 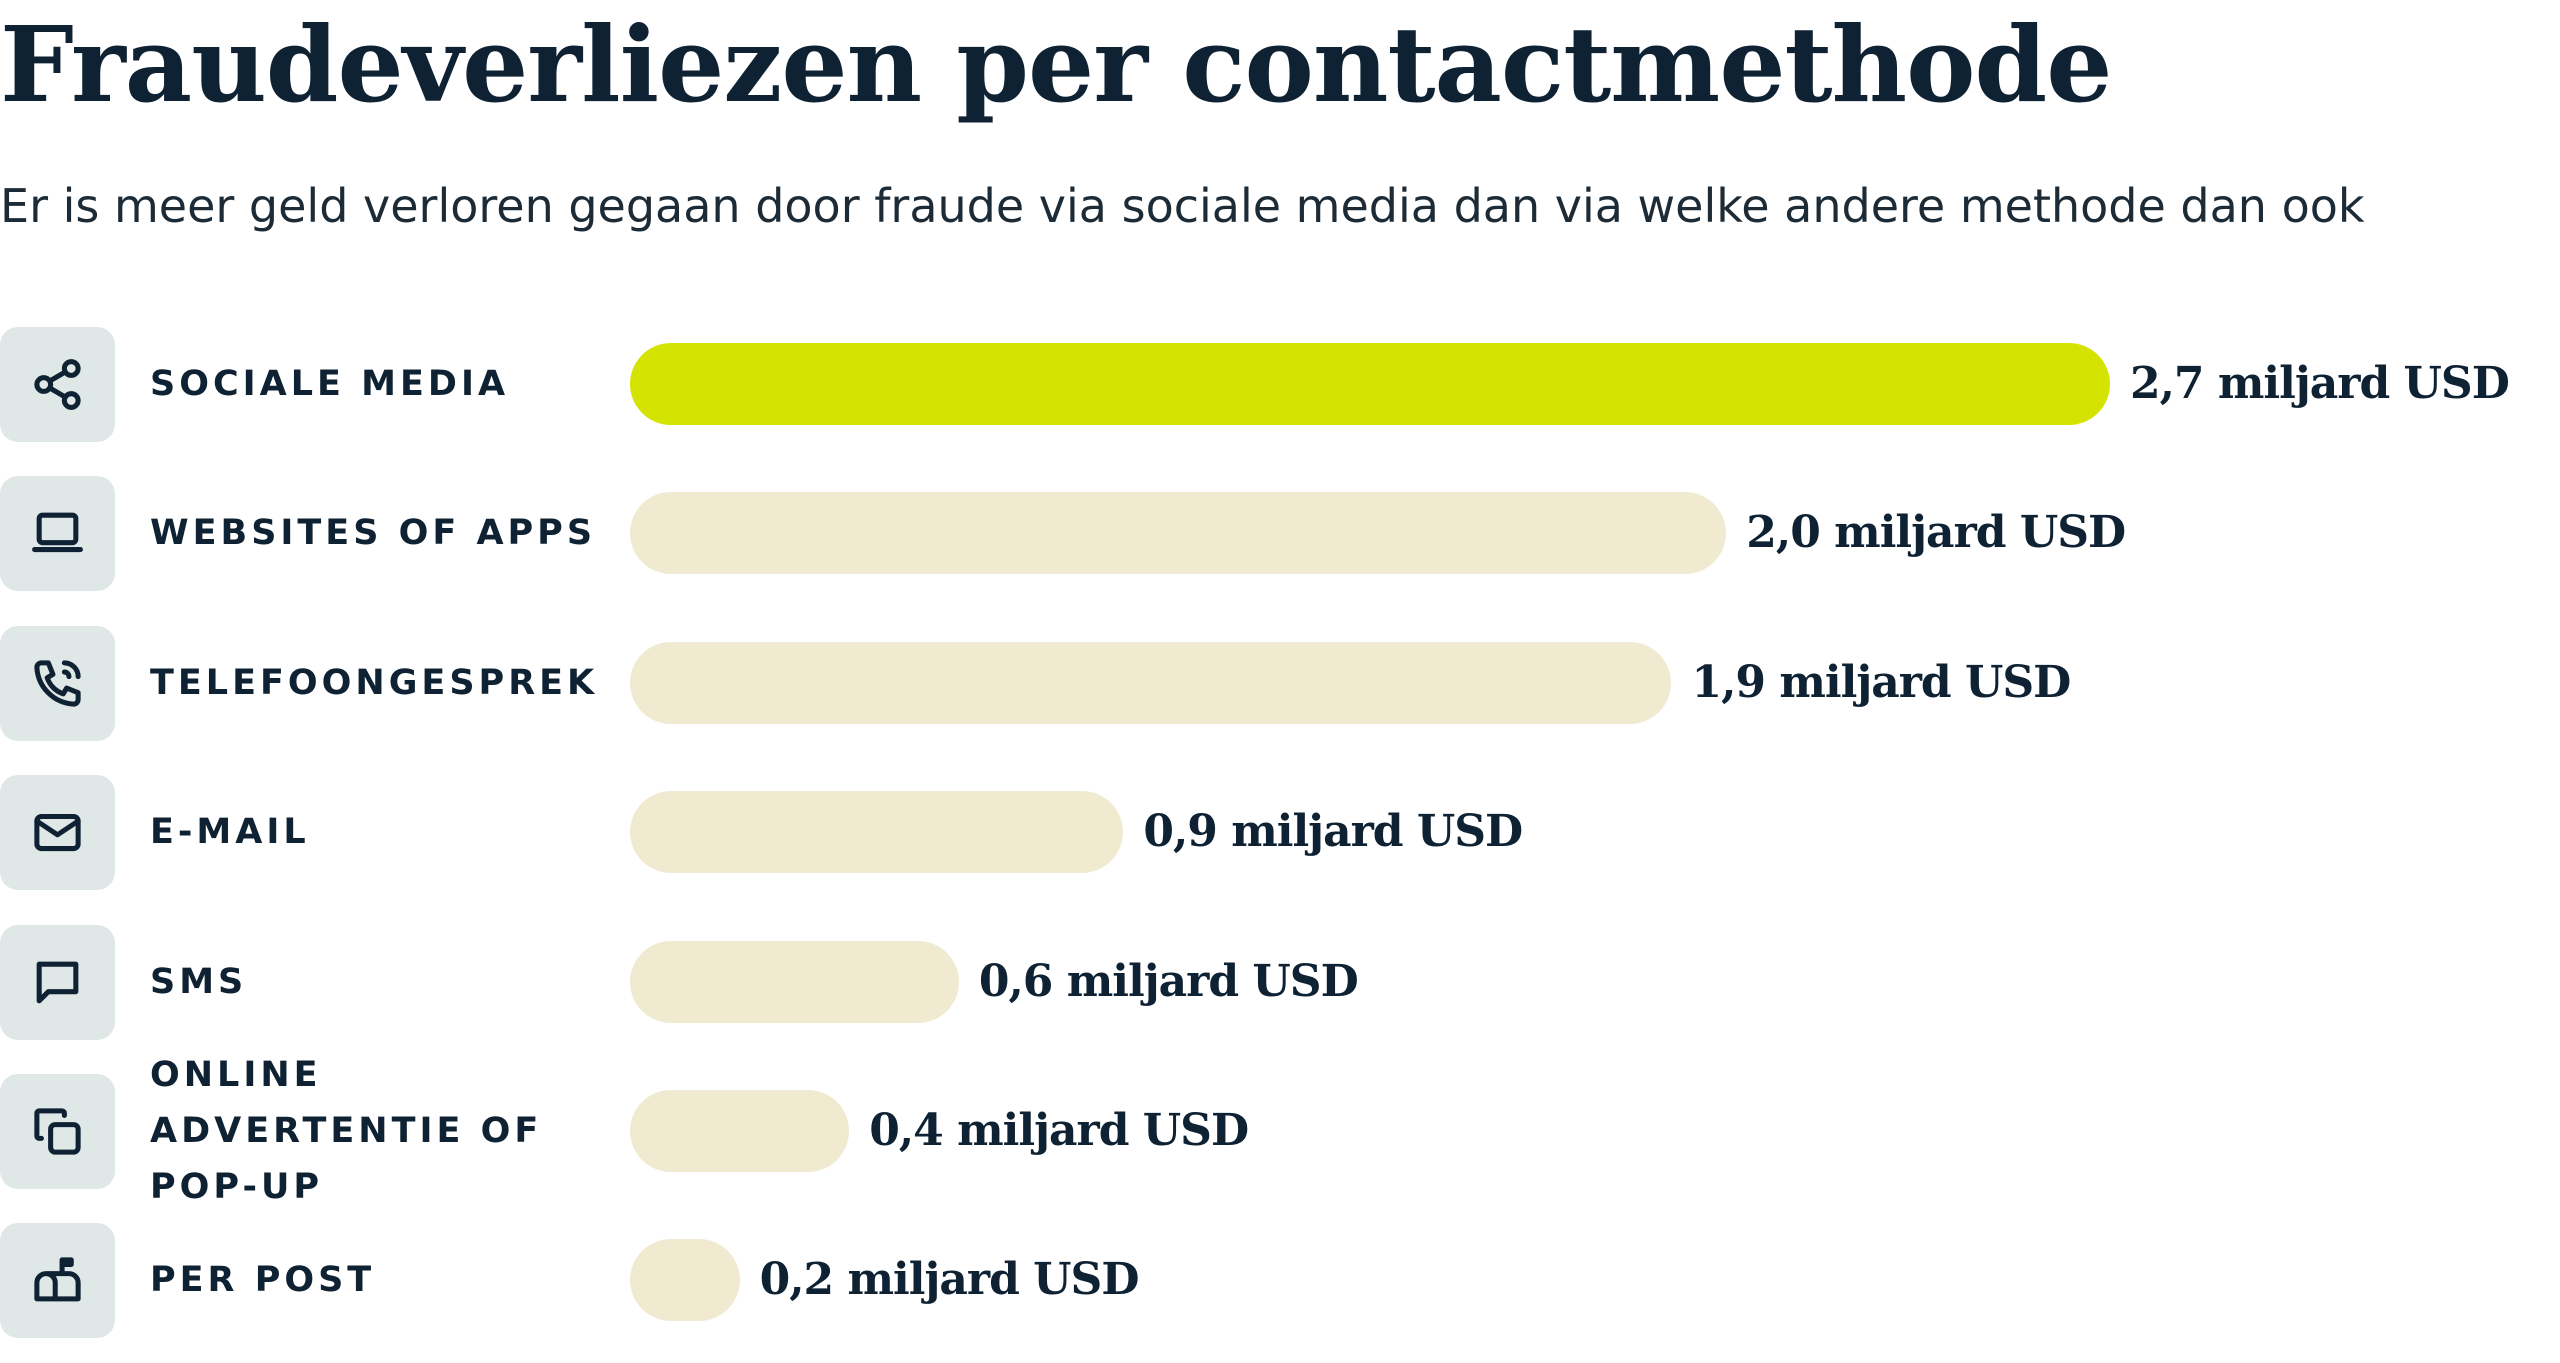 I want to click on category-label: SOCIALE MEDIA, so click(x=330, y=384).